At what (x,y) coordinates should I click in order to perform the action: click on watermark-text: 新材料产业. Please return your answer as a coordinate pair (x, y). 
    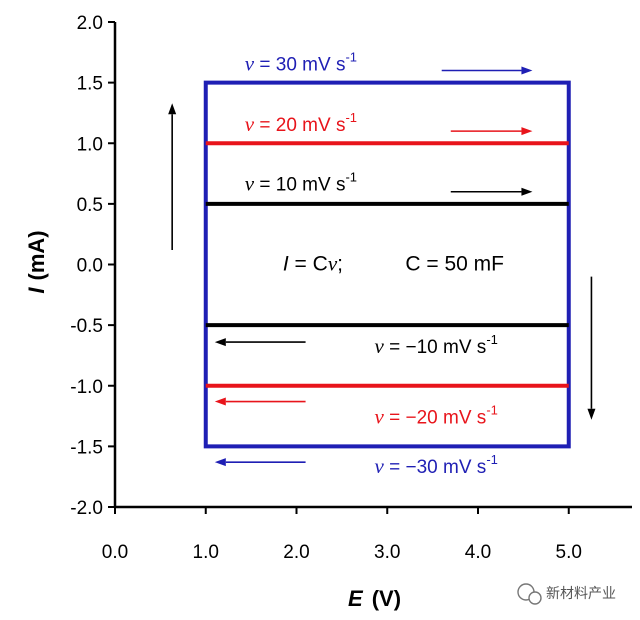
    Looking at the image, I should click on (581, 594).